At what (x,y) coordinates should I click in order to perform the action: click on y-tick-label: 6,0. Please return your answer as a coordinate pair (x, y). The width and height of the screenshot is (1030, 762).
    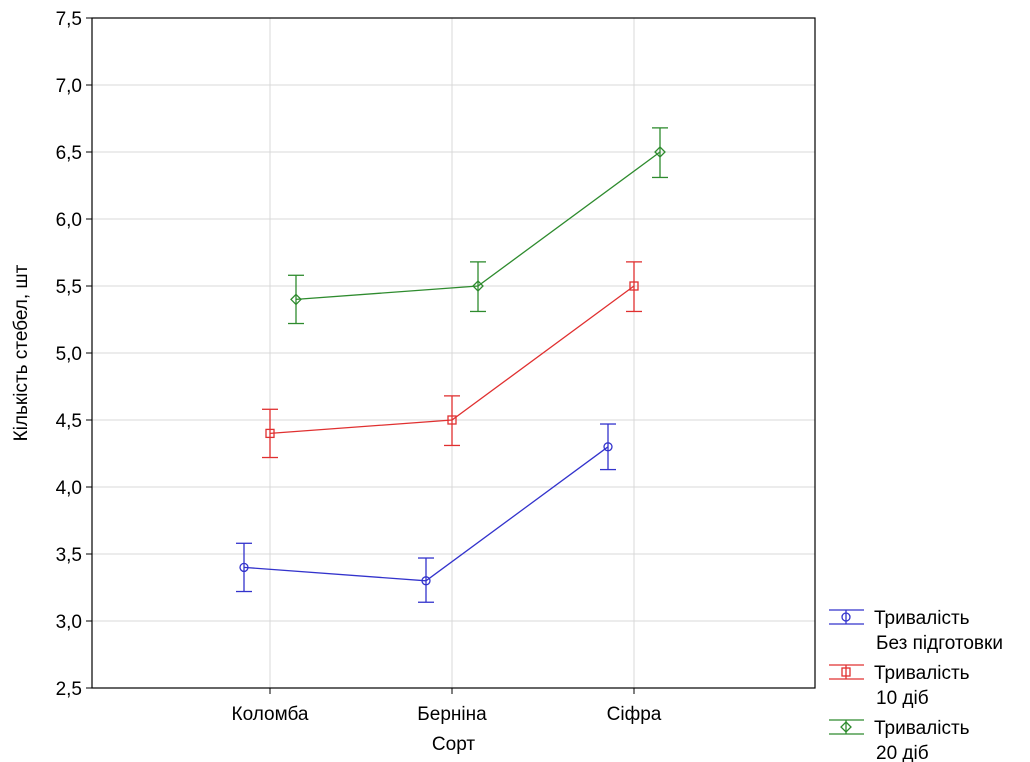
    Looking at the image, I should click on (69, 220).